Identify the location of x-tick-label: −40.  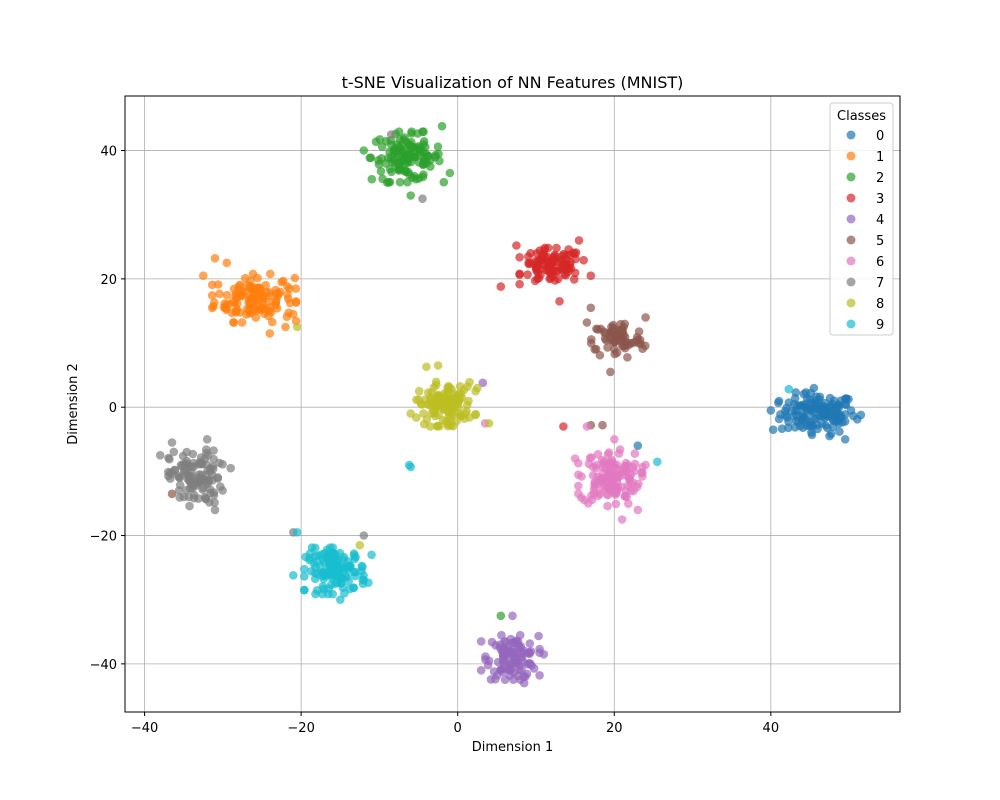
(144, 728).